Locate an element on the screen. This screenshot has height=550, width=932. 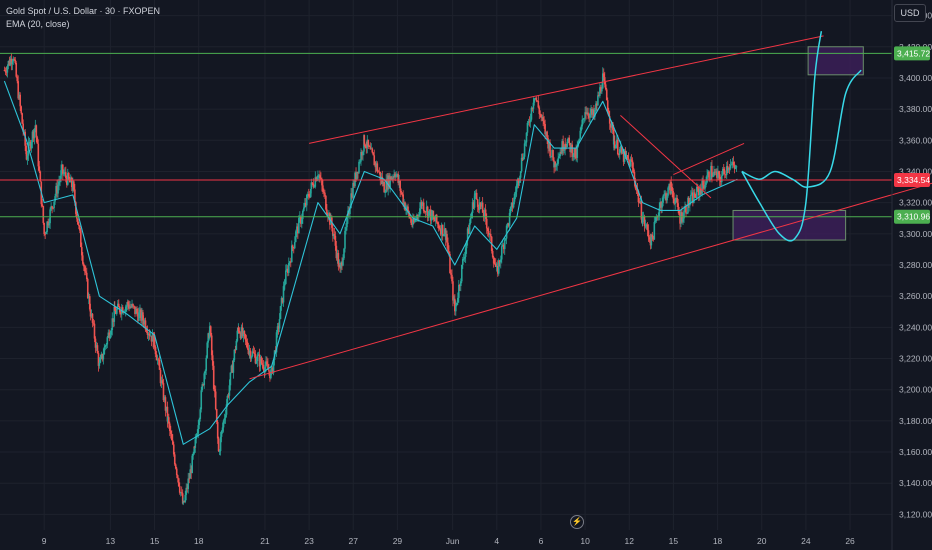
price-tag-label: 3,310.96 is located at coordinates (913, 217).